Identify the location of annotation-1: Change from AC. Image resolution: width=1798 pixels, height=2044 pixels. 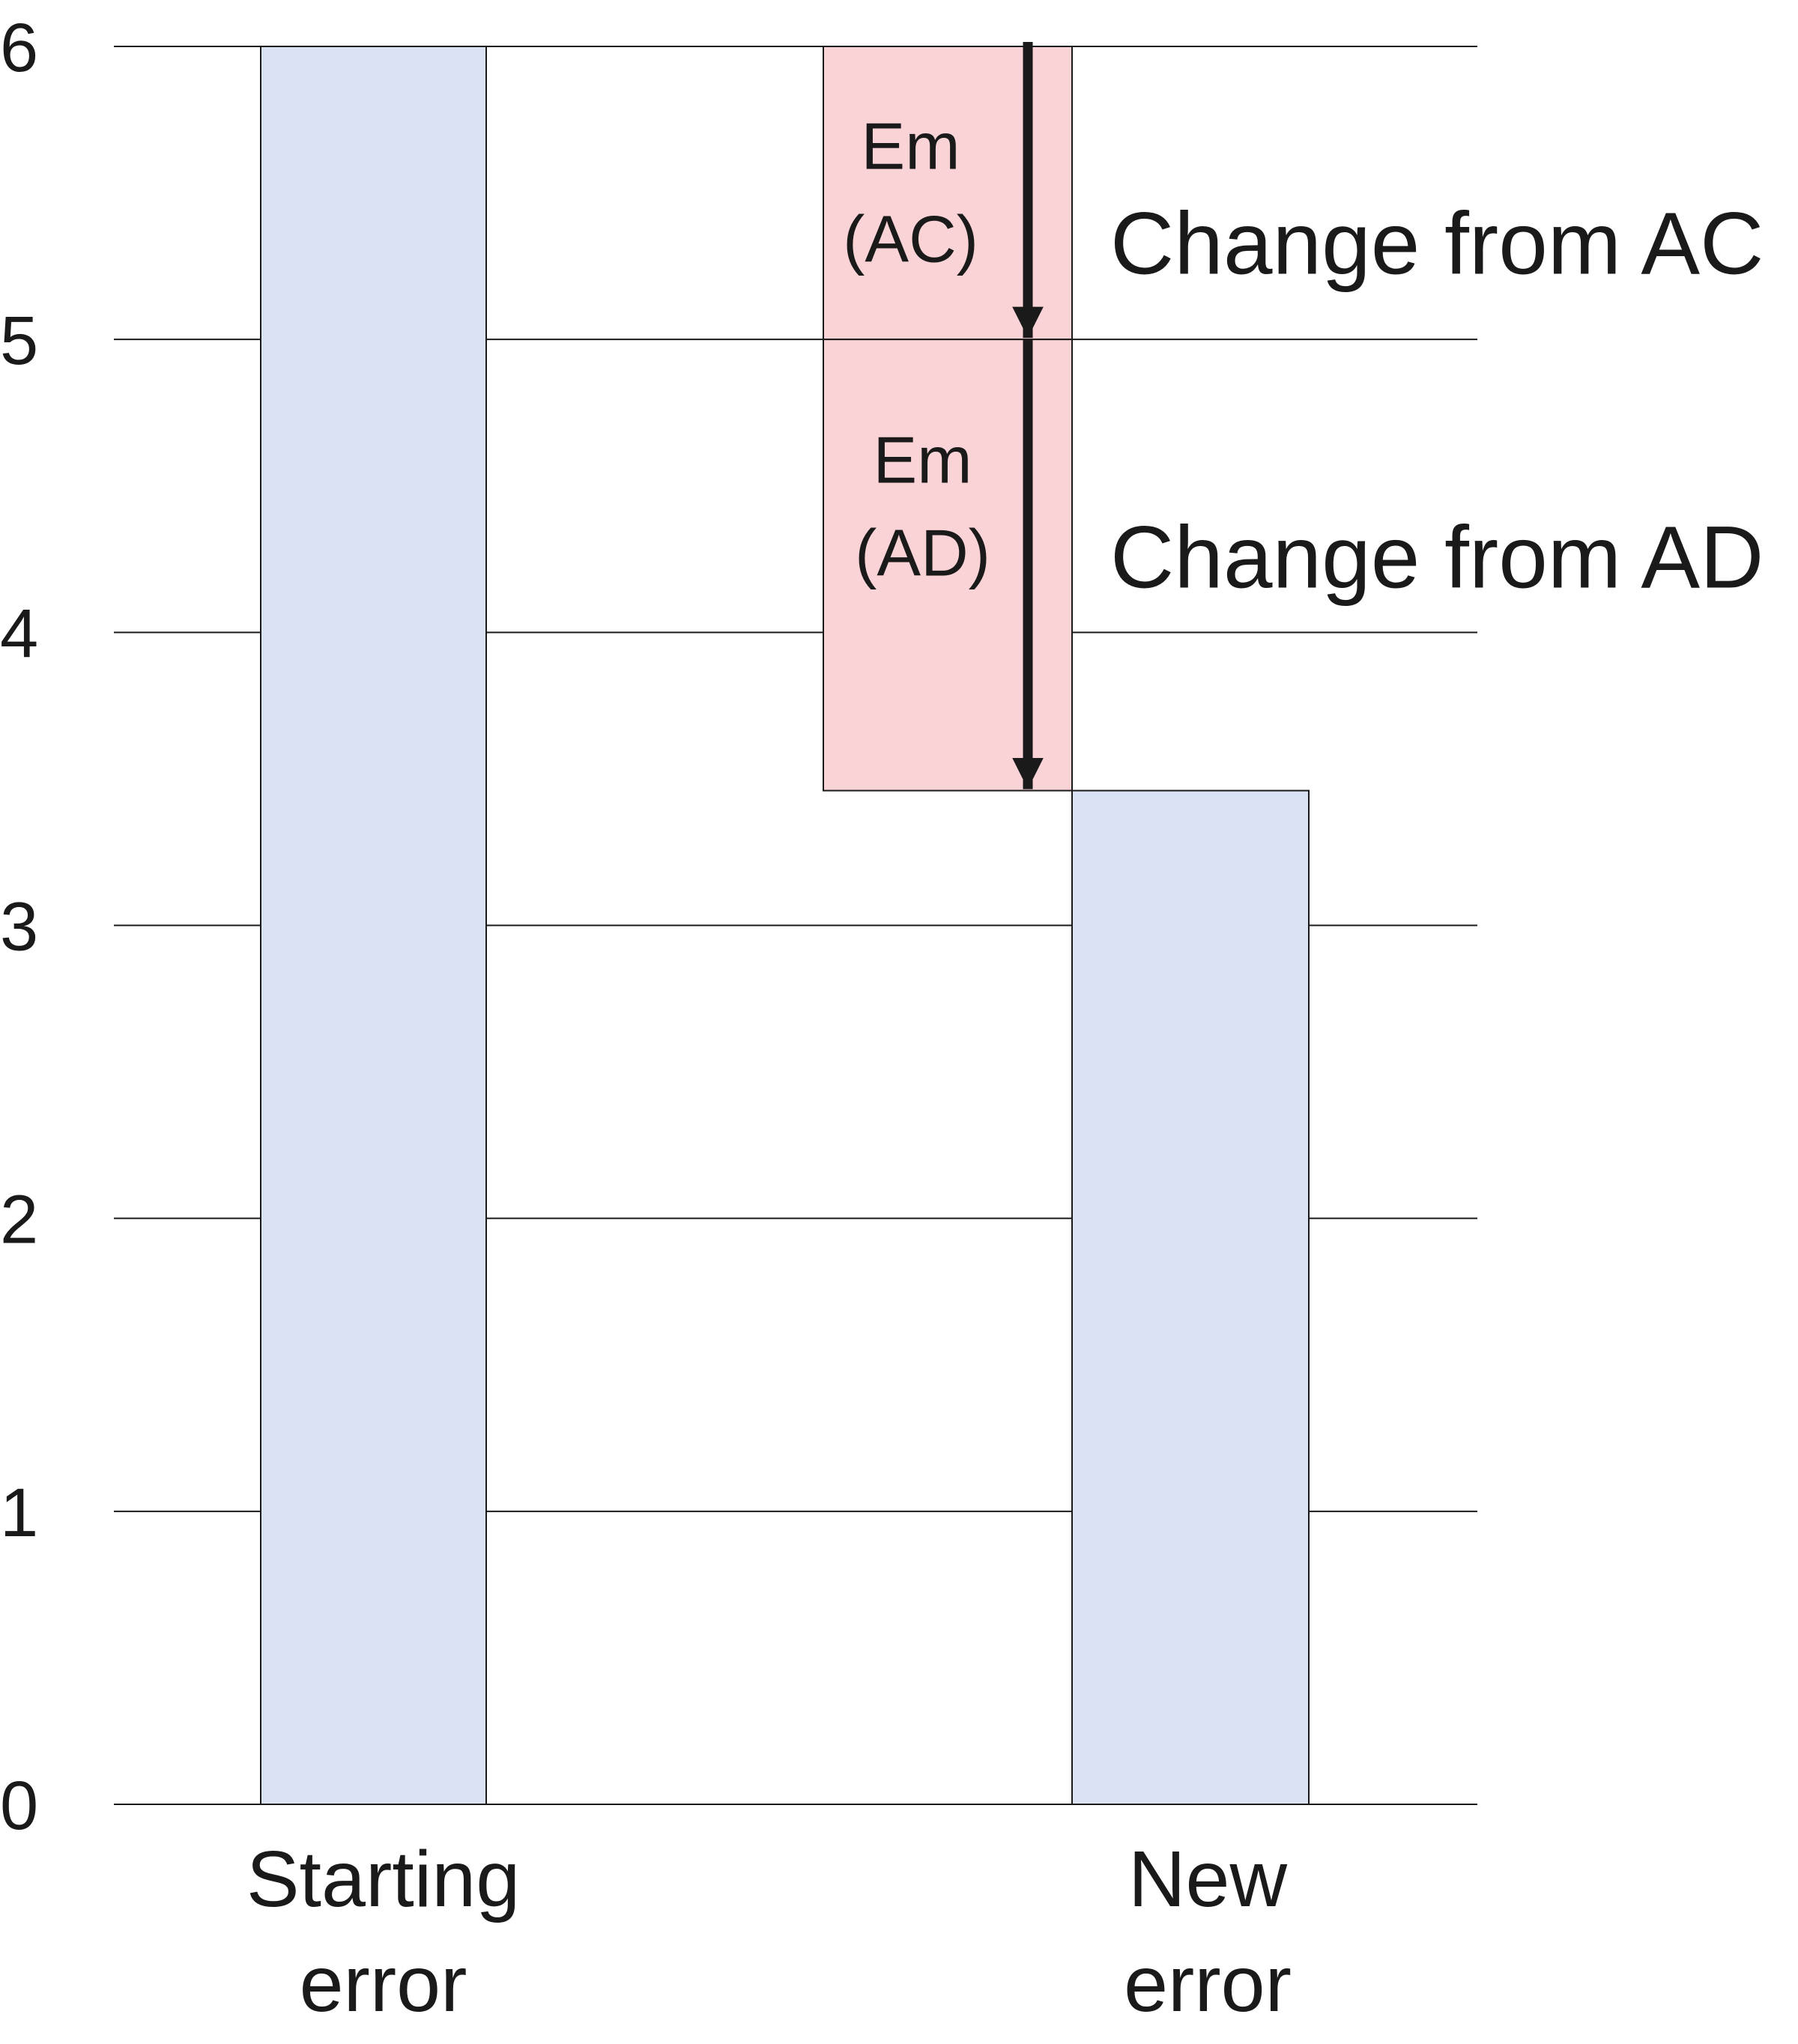
(1437, 244).